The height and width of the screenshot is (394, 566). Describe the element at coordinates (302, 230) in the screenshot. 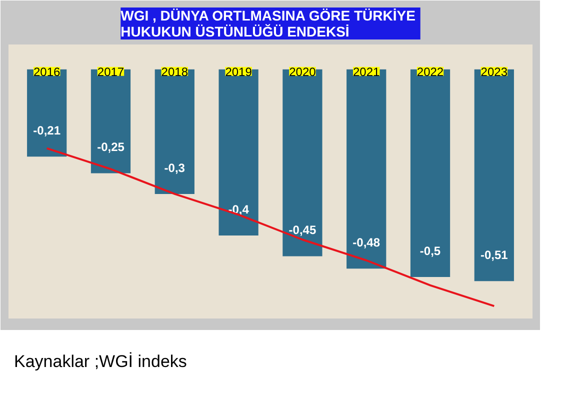

I see `data-label: -0,45` at that location.